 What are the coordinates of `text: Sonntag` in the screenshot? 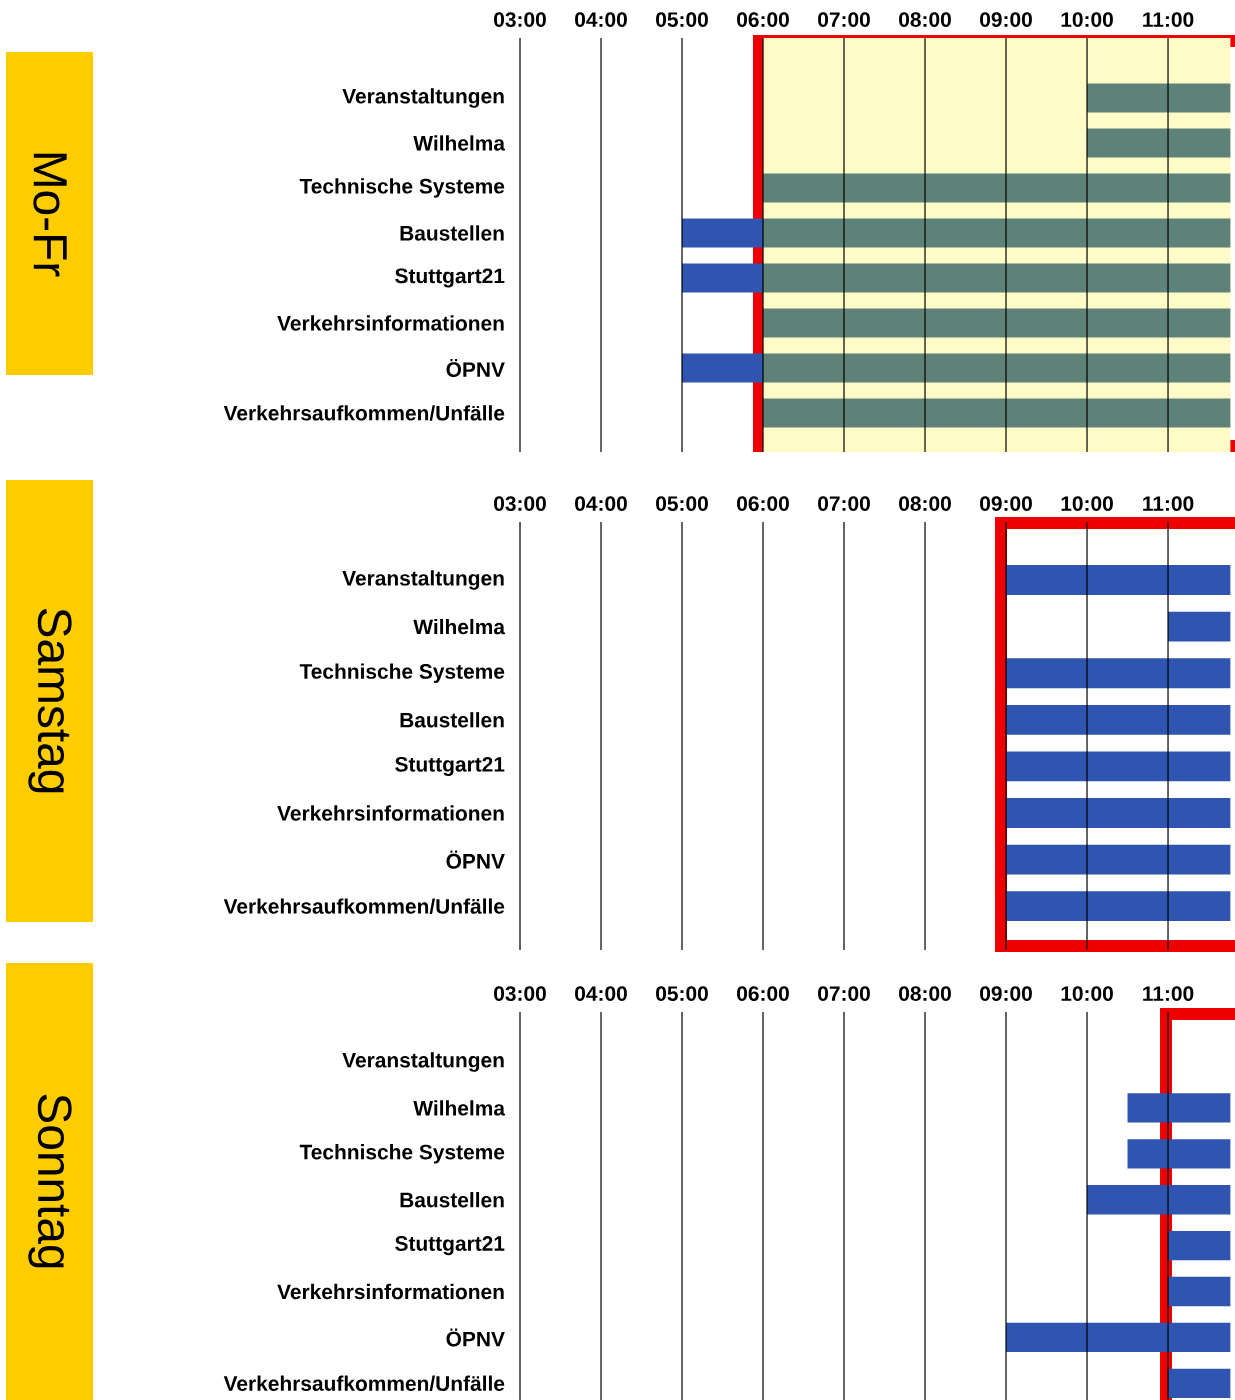 It's located at (50, 1181).